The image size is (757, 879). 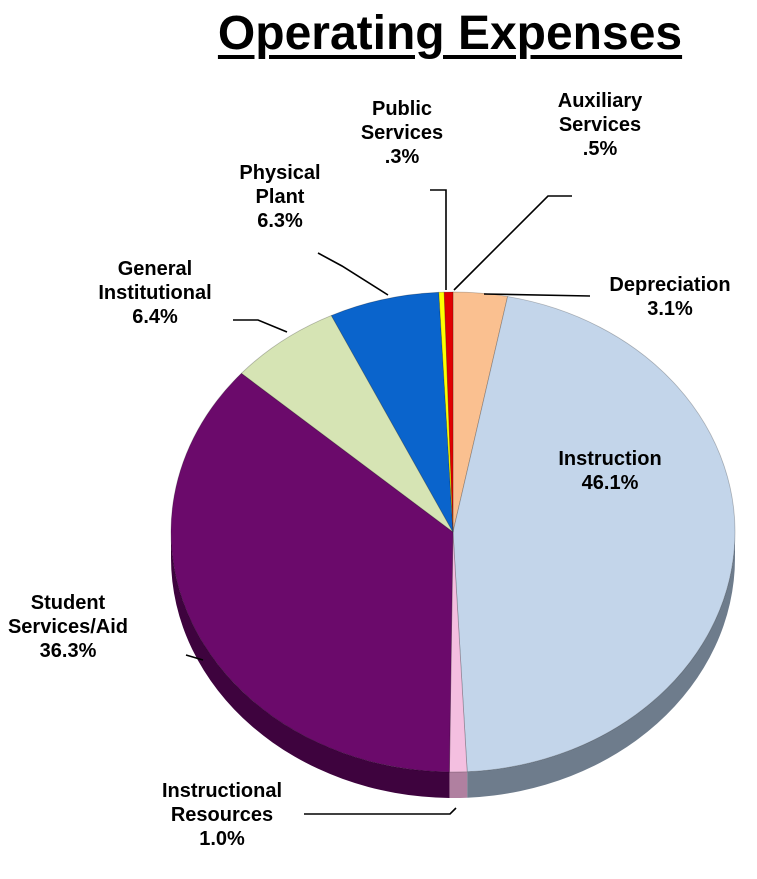 I want to click on slice-label-instruction: Instruction 46.1%, so click(x=609, y=471).